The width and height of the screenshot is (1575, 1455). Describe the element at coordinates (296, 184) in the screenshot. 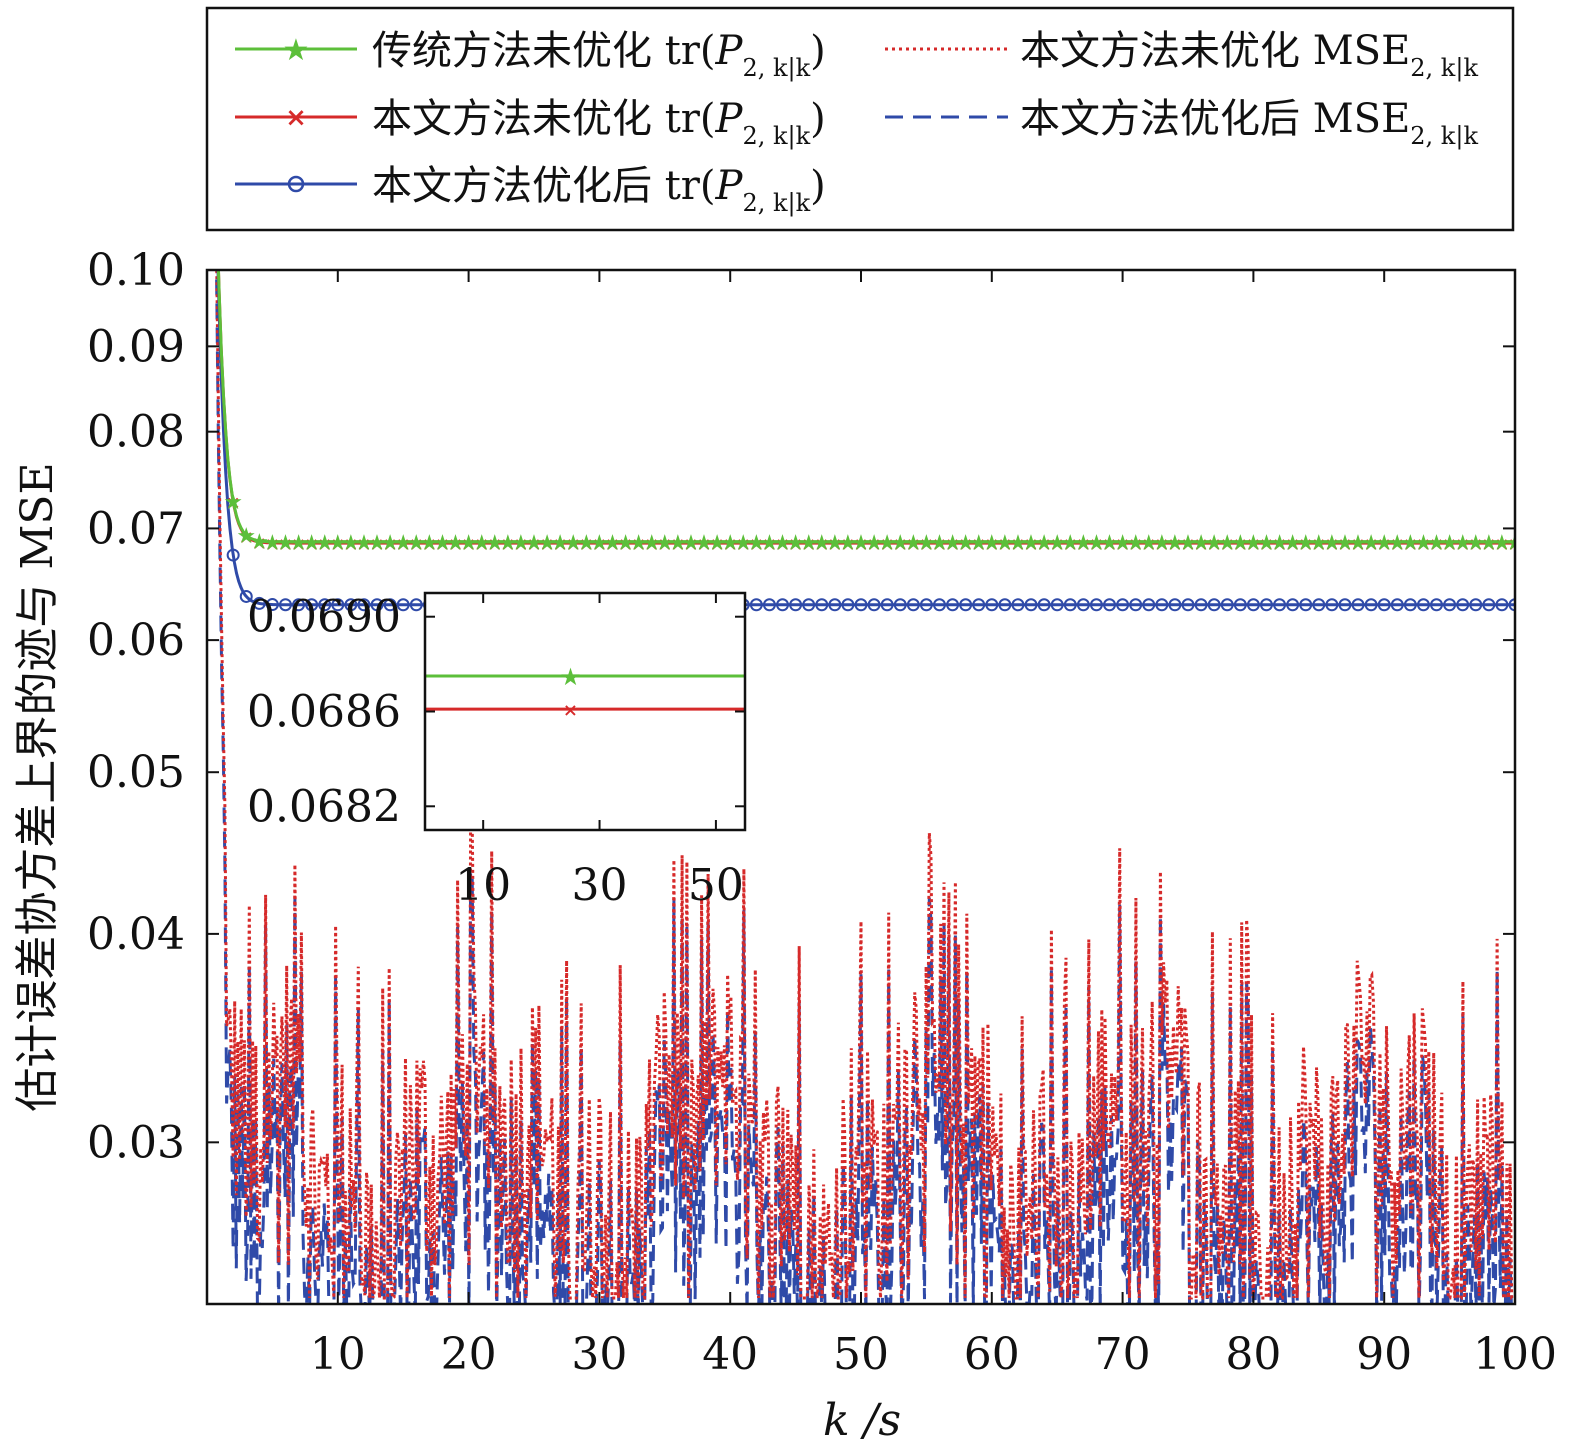

I see `legend-marker-circle` at that location.